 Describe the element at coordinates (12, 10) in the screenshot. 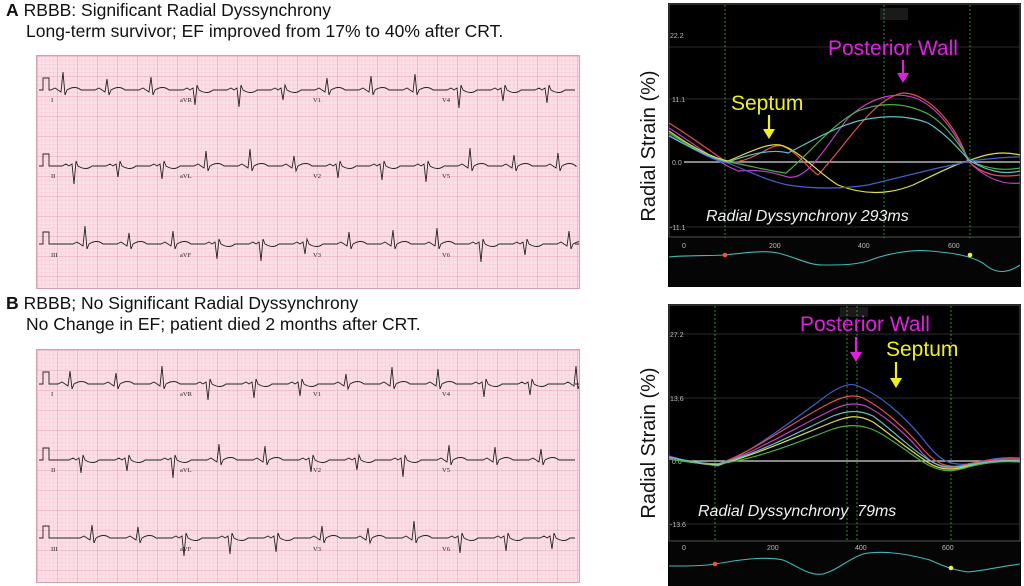

I see `panel-letter-a: A` at that location.